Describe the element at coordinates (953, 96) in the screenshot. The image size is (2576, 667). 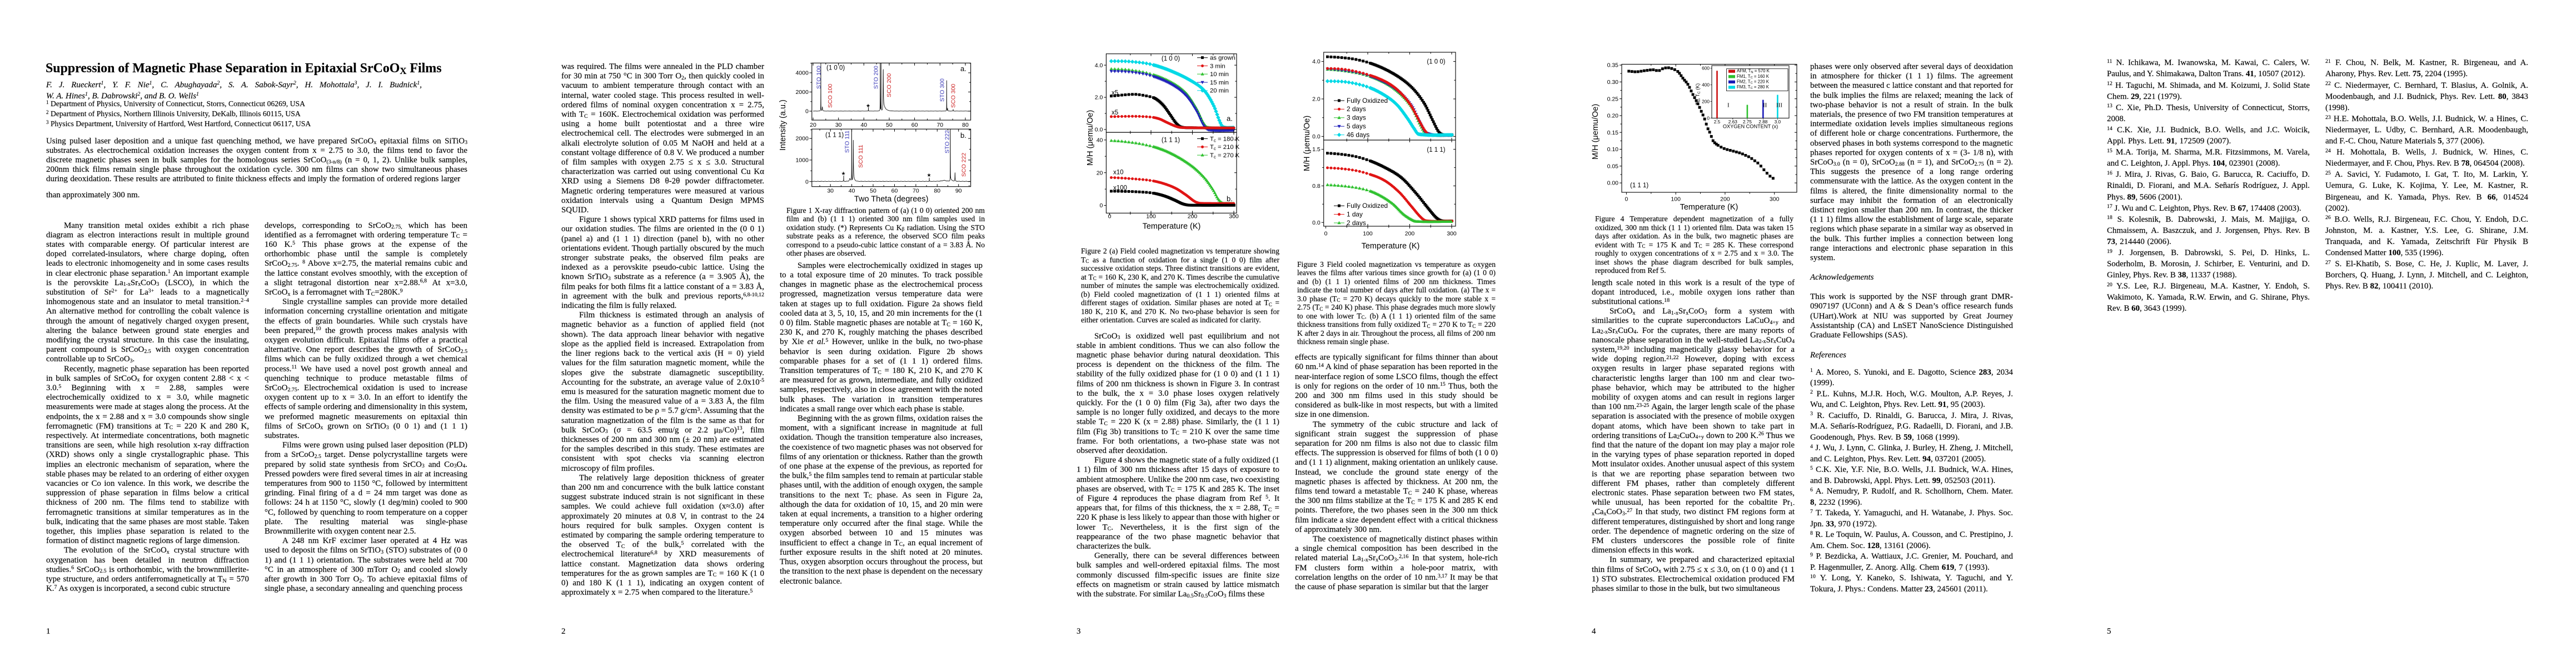
I see `svg-text: SCO 300` at that location.